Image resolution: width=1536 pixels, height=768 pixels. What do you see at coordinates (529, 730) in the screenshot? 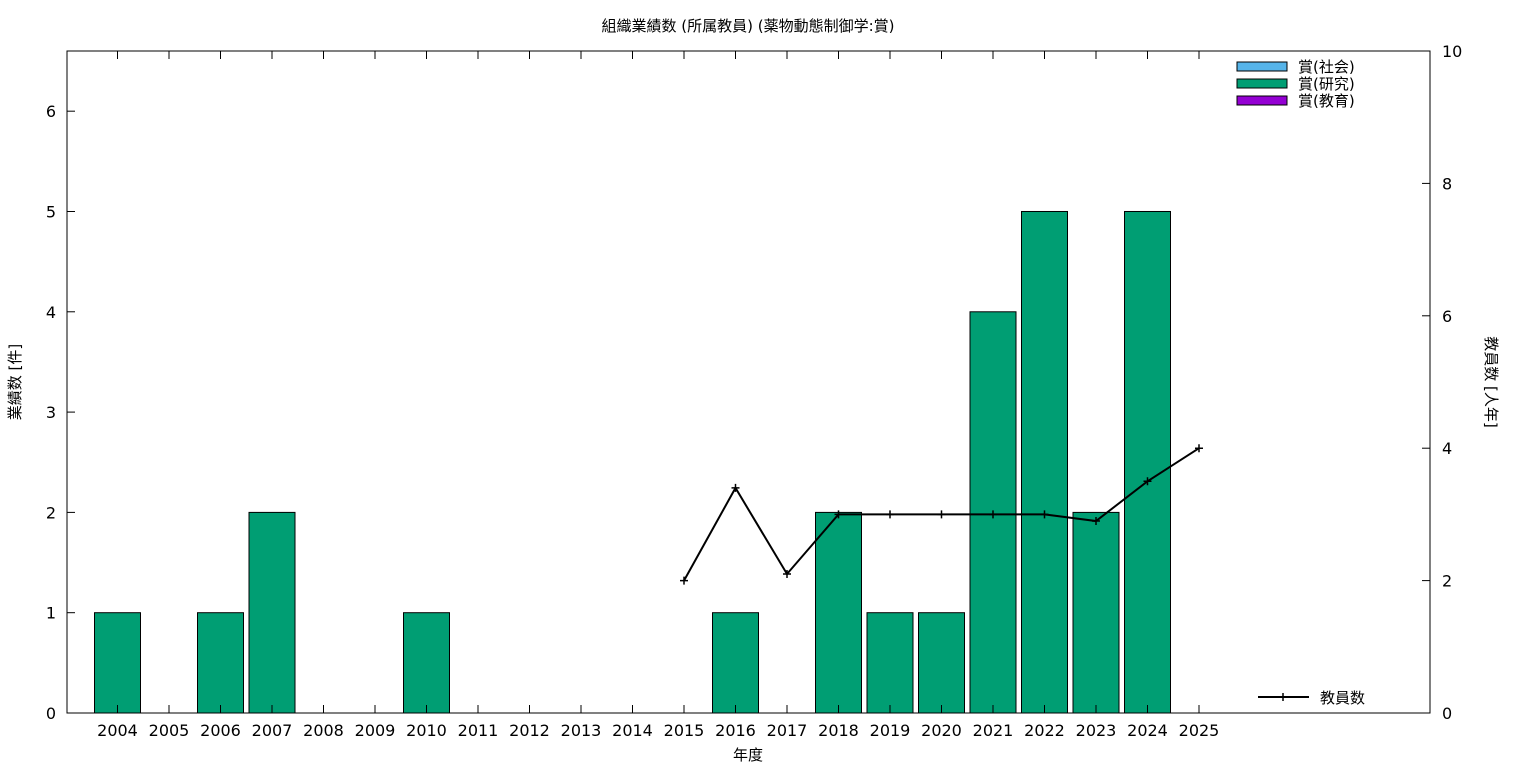
I see `x-tick-label: 2012` at bounding box center [529, 730].